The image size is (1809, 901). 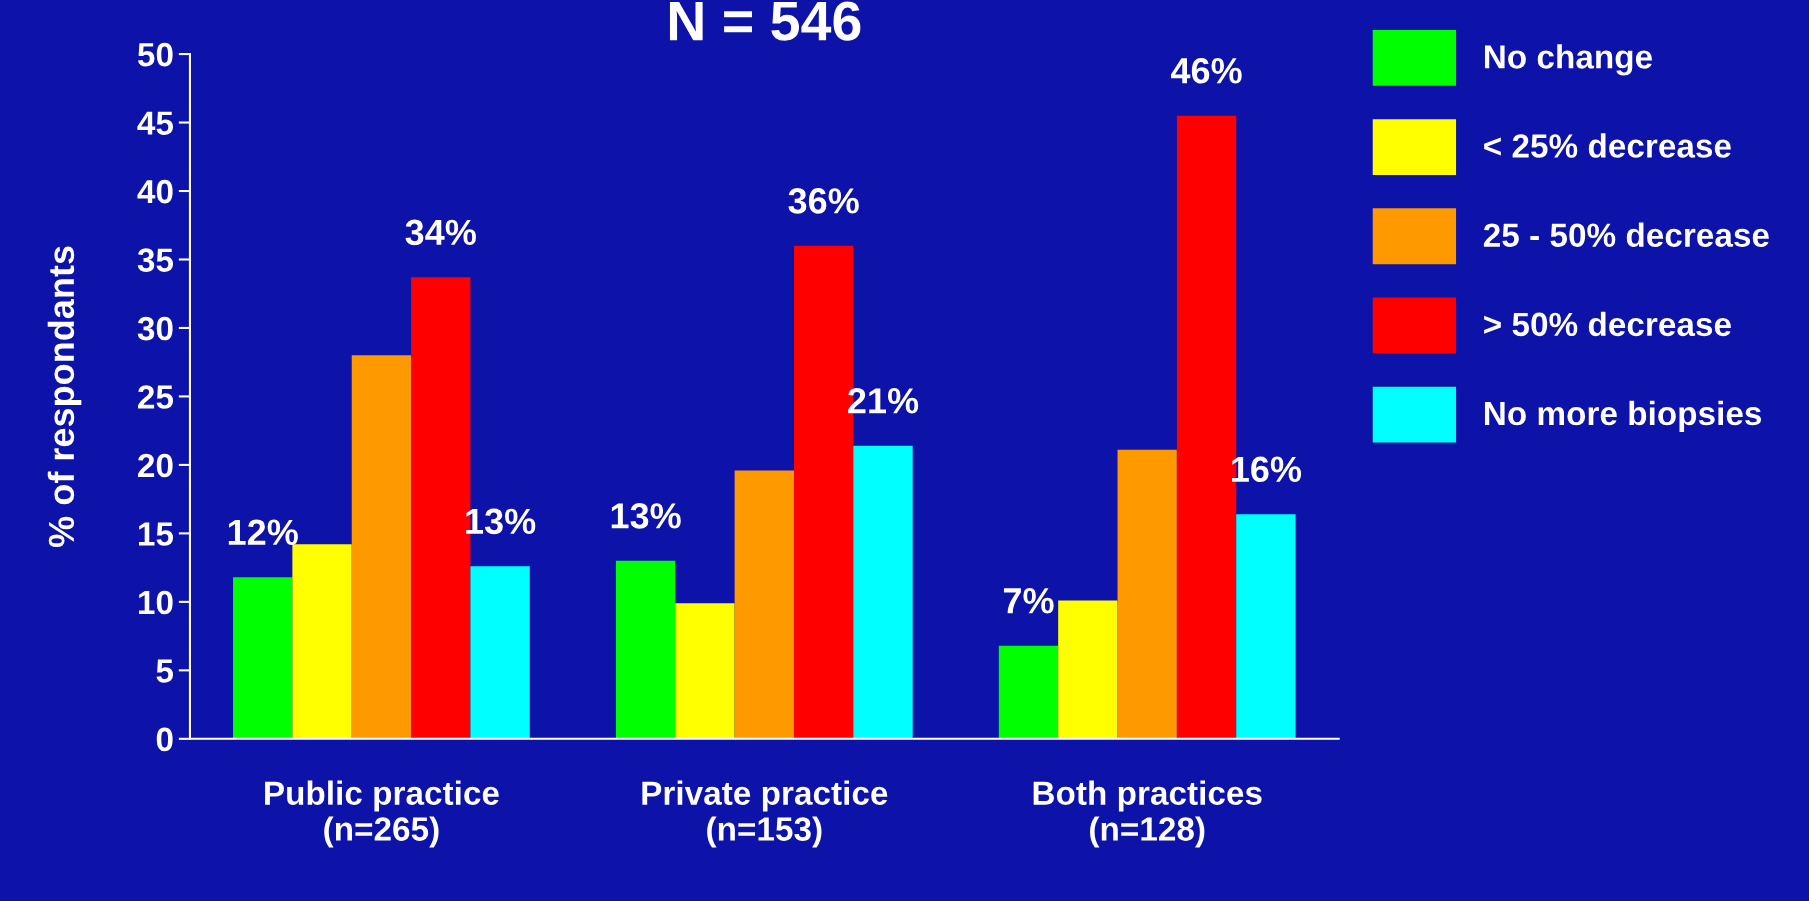 I want to click on data-label: 36%, so click(x=823, y=201).